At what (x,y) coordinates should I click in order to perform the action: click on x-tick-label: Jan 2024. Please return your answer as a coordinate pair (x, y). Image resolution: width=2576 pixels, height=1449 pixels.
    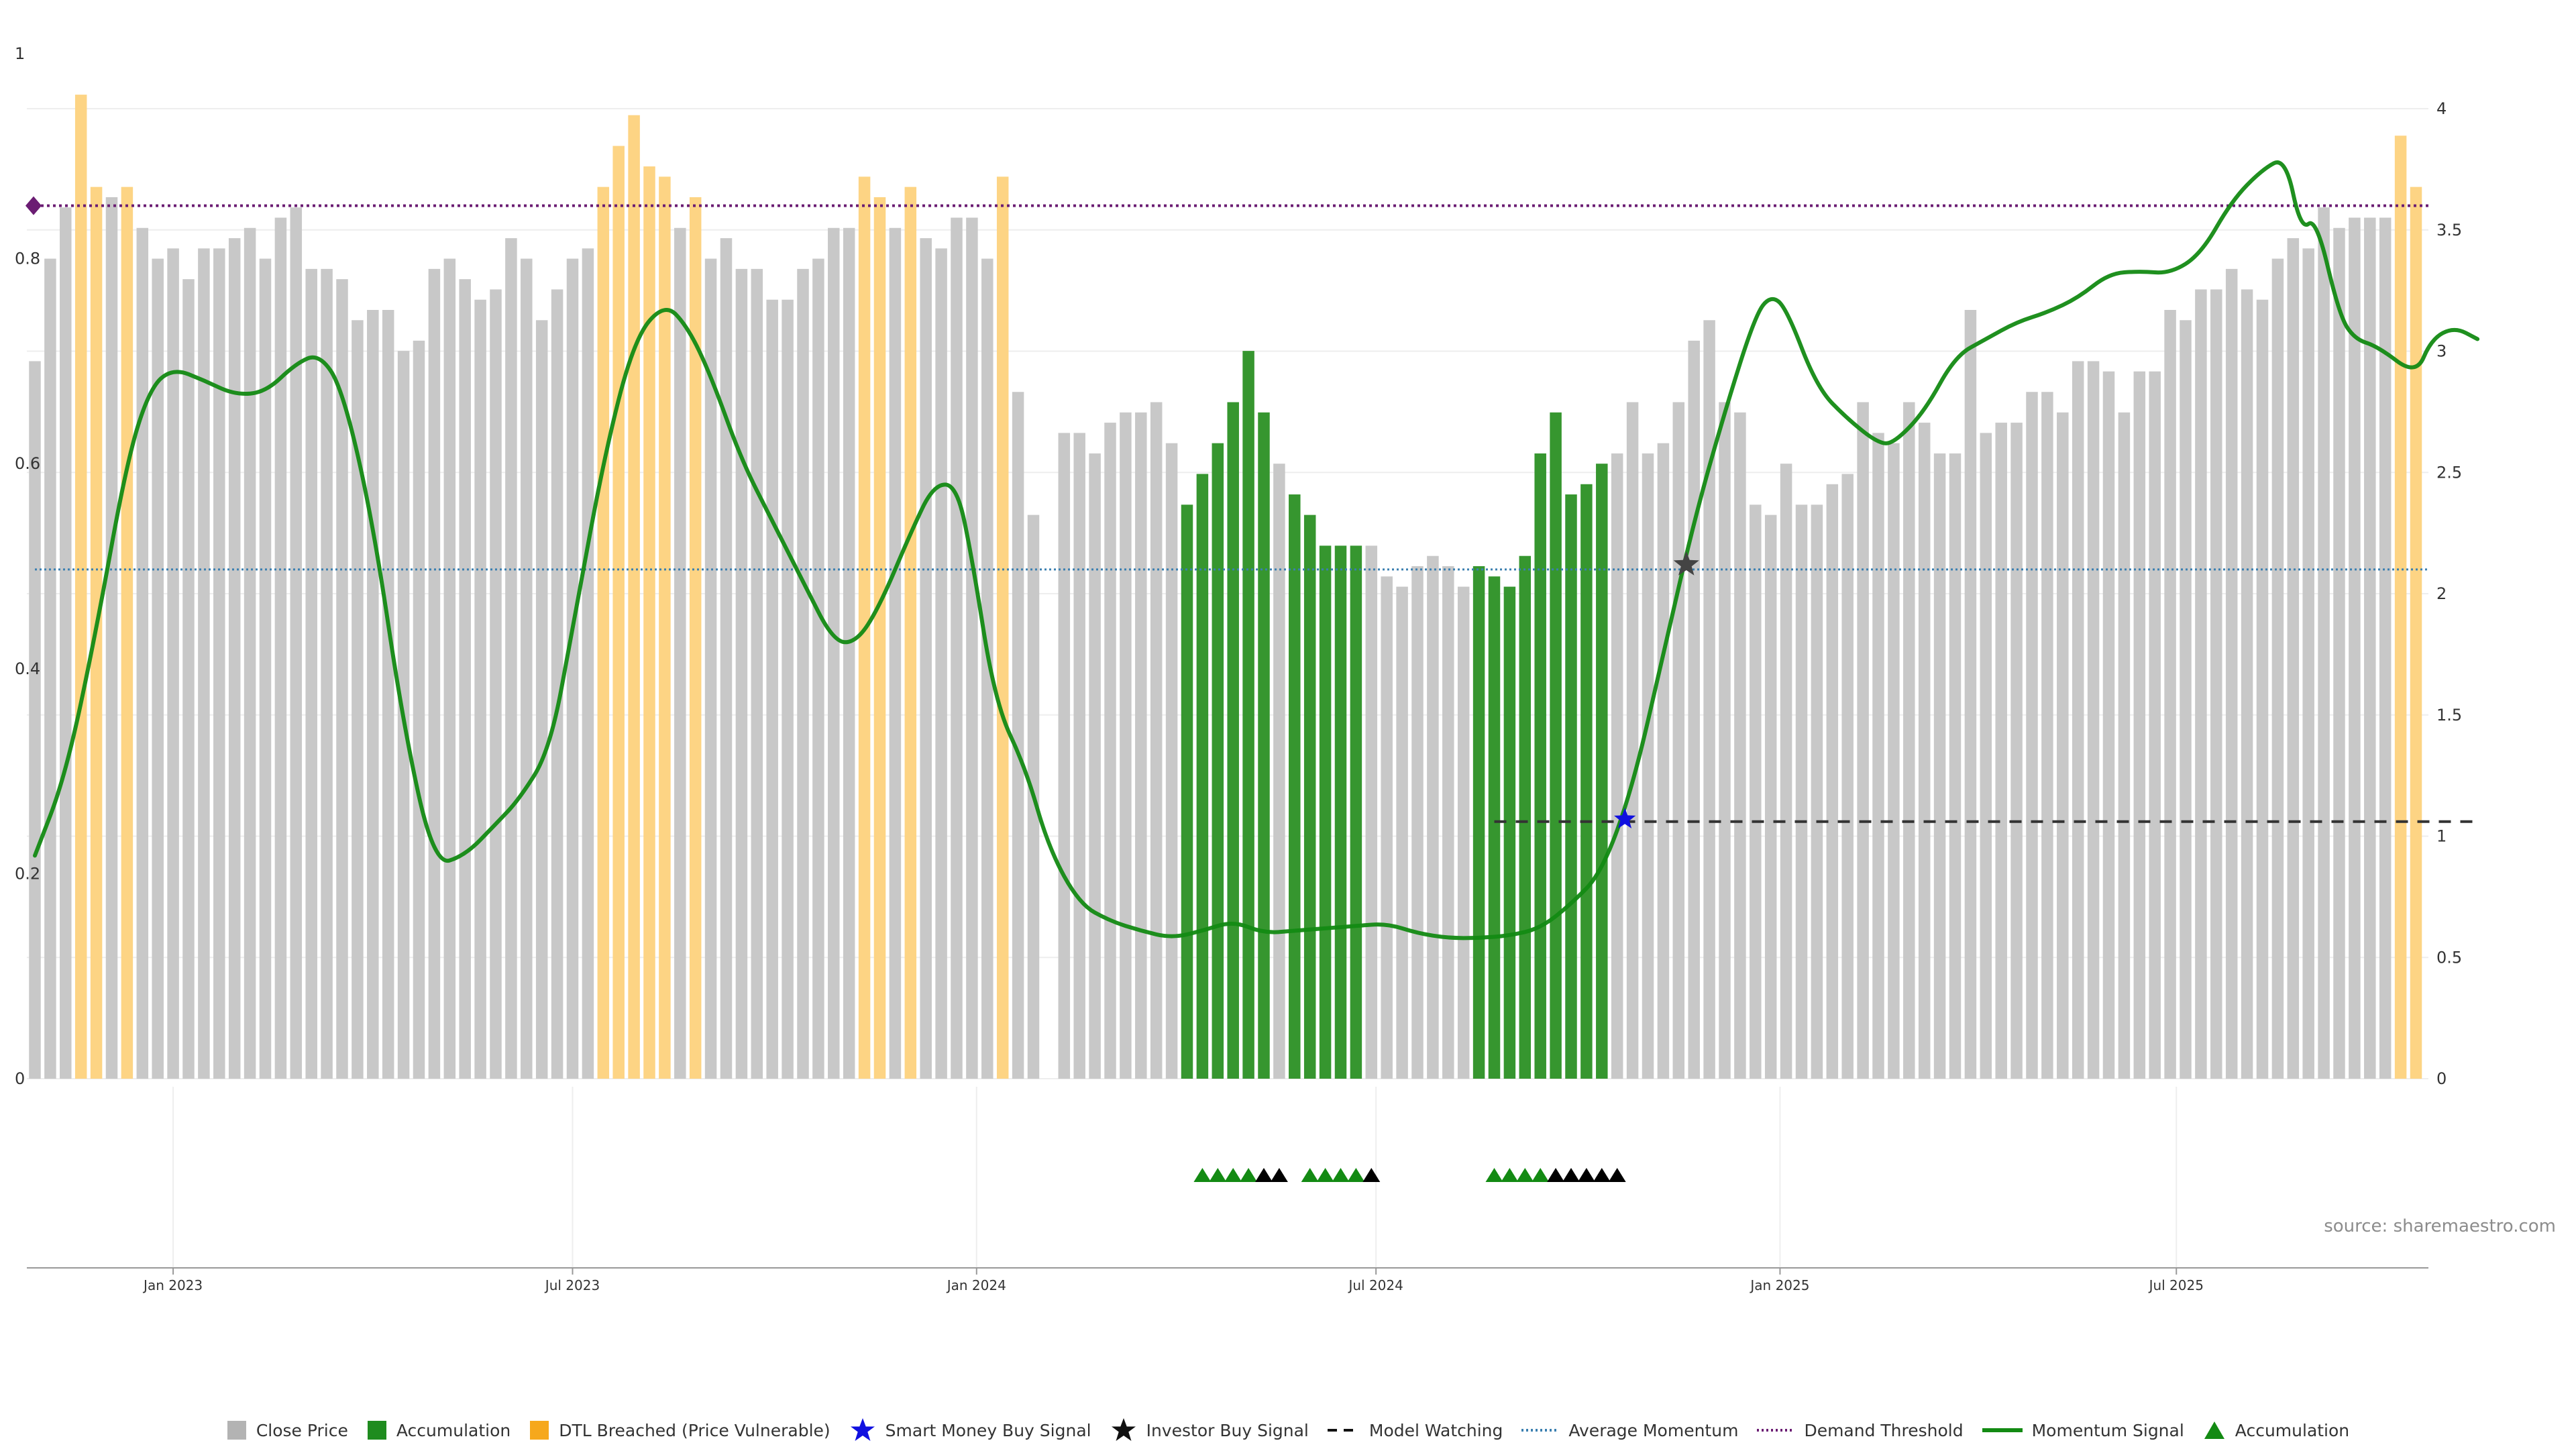
    Looking at the image, I should click on (976, 1285).